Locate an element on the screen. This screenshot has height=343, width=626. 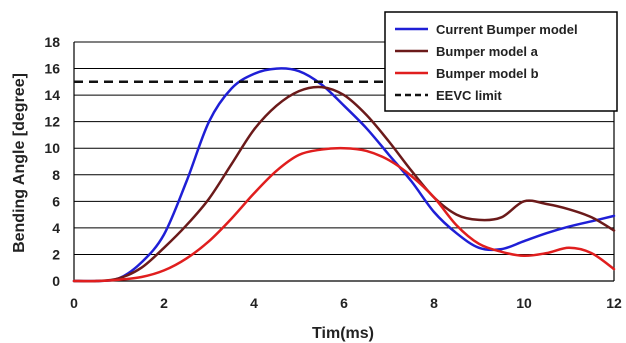
x-tick-label: 10 is located at coordinates (524, 303).